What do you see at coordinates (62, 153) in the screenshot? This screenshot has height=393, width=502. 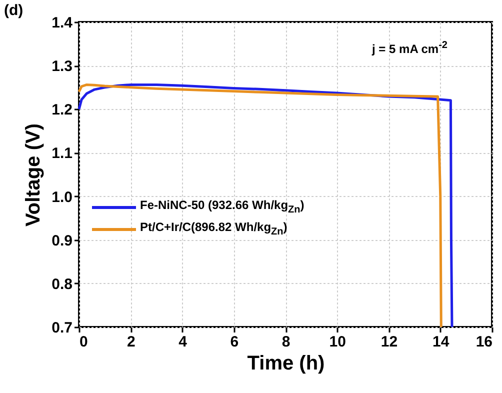 I see `y-tick-label: 1.1` at bounding box center [62, 153].